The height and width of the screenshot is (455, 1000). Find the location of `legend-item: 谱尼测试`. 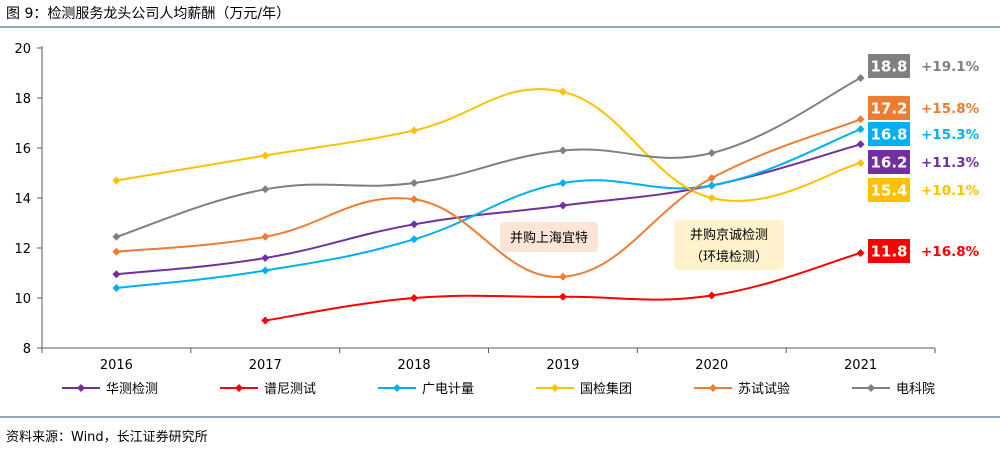

legend-item: 谱尼测试 is located at coordinates (268, 389).